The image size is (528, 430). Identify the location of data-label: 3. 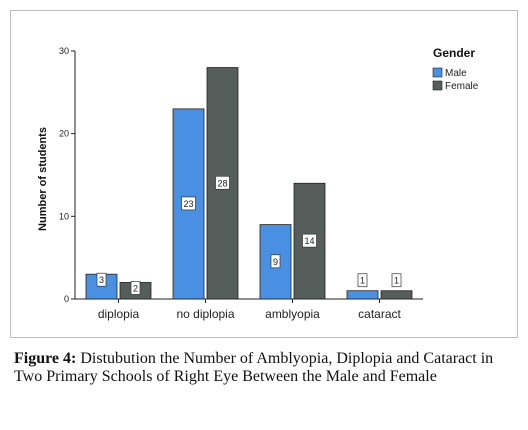
(101, 280).